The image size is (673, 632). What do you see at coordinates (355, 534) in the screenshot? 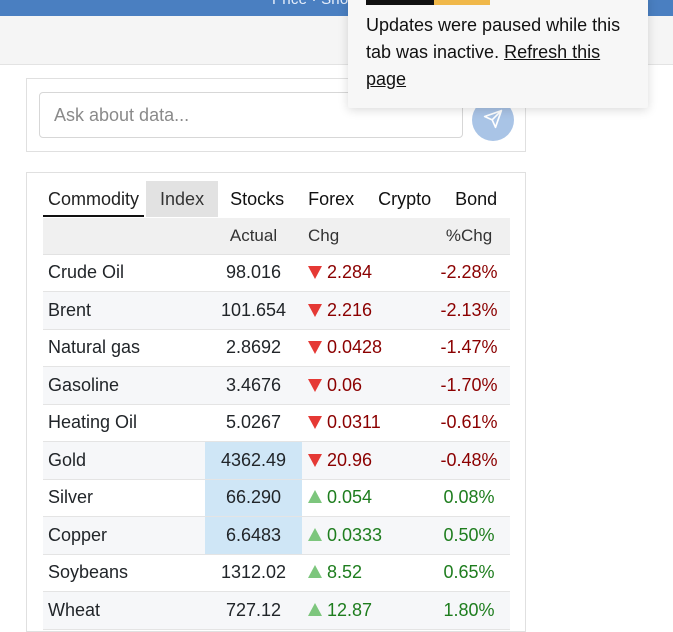
I see `change-value: 0.0333` at bounding box center [355, 534].